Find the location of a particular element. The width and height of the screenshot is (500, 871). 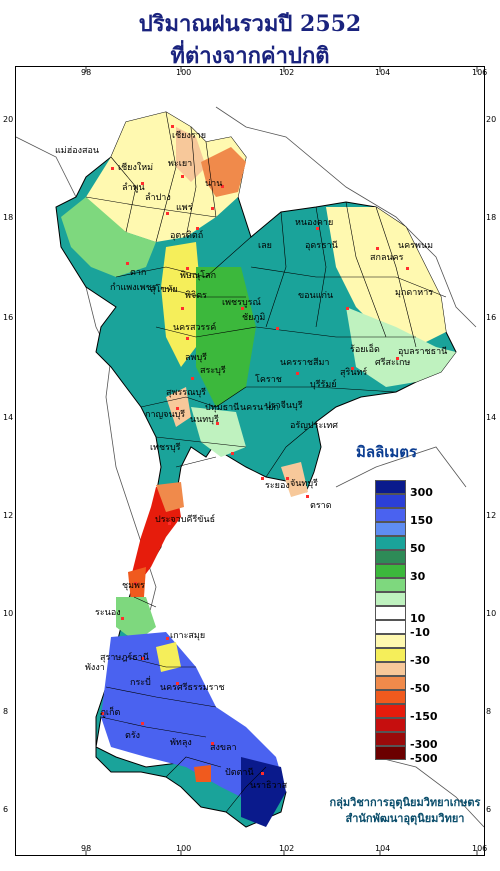

zone-east-orange is located at coordinates (294, 479).